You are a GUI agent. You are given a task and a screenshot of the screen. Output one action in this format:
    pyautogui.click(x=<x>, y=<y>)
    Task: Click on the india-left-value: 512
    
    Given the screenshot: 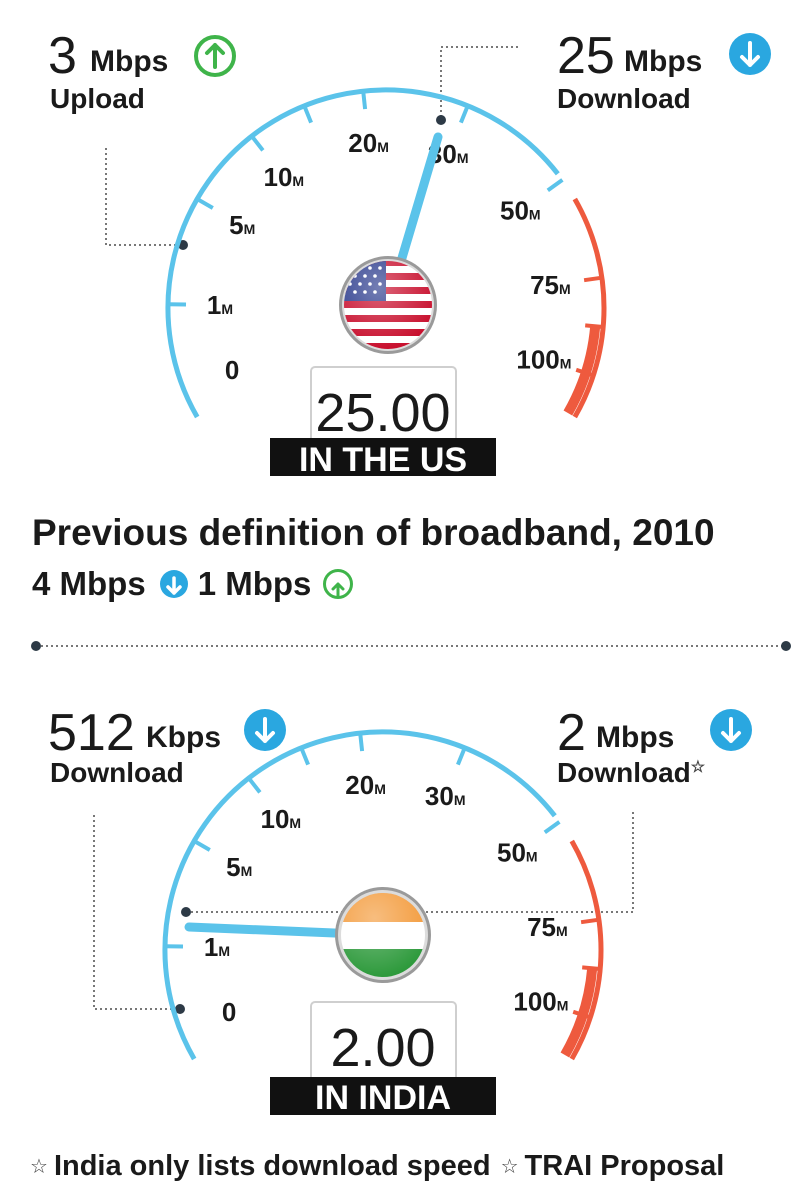 What is the action you would take?
    pyautogui.click(x=91, y=733)
    